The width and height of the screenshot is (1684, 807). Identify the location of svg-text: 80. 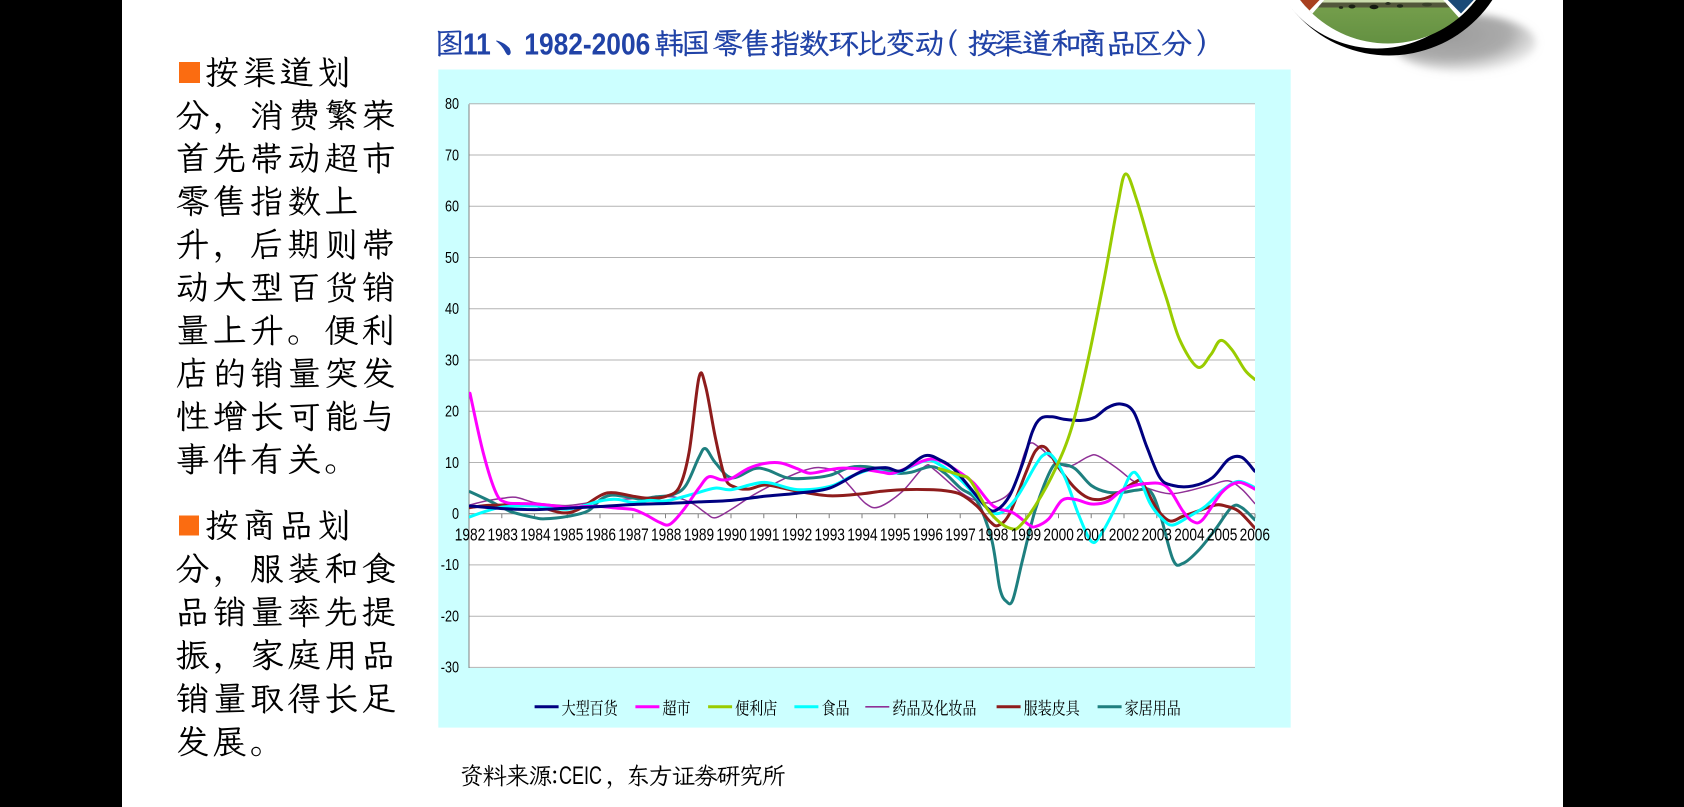
(452, 105).